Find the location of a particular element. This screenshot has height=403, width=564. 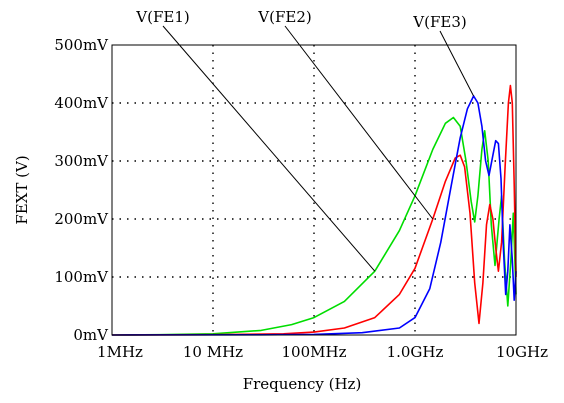

y-tick-label: 0mV is located at coordinates (91, 335).